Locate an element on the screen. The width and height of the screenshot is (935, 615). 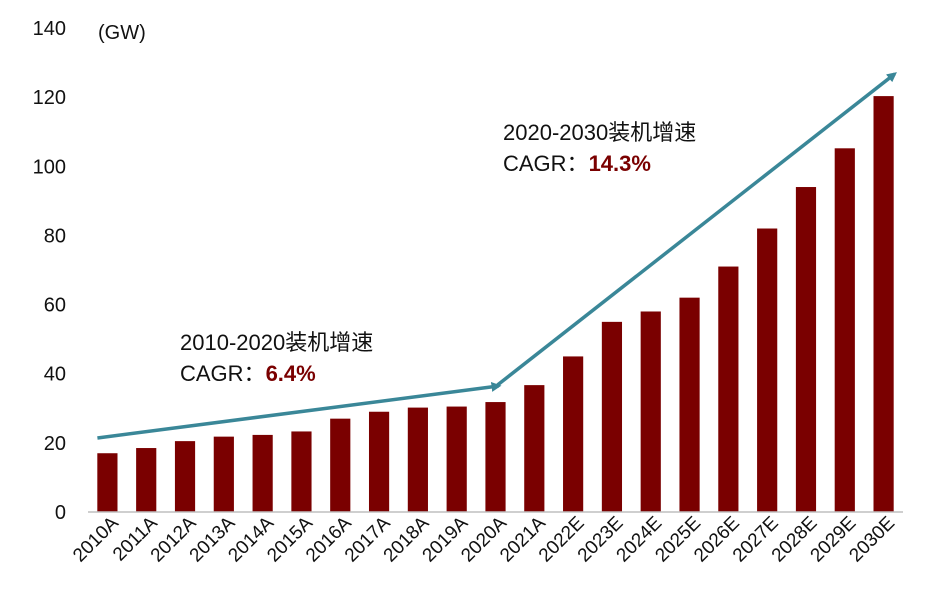
bar-2023E is located at coordinates (612, 416).